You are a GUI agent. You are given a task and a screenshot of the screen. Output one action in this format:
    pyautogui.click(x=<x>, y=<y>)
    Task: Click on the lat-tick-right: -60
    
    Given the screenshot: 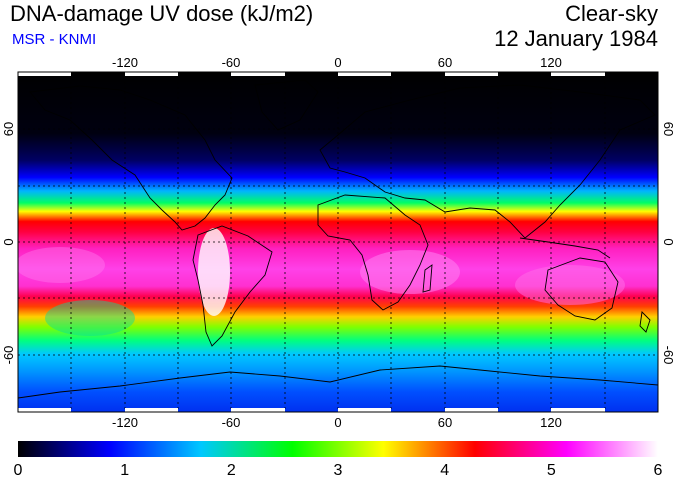 What is the action you would take?
    pyautogui.click(x=668, y=355)
    